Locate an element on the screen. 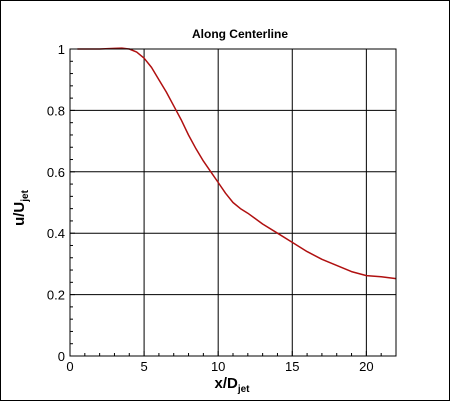 The height and width of the screenshot is (401, 450). y-tick-label: 0.2 is located at coordinates (56, 295).